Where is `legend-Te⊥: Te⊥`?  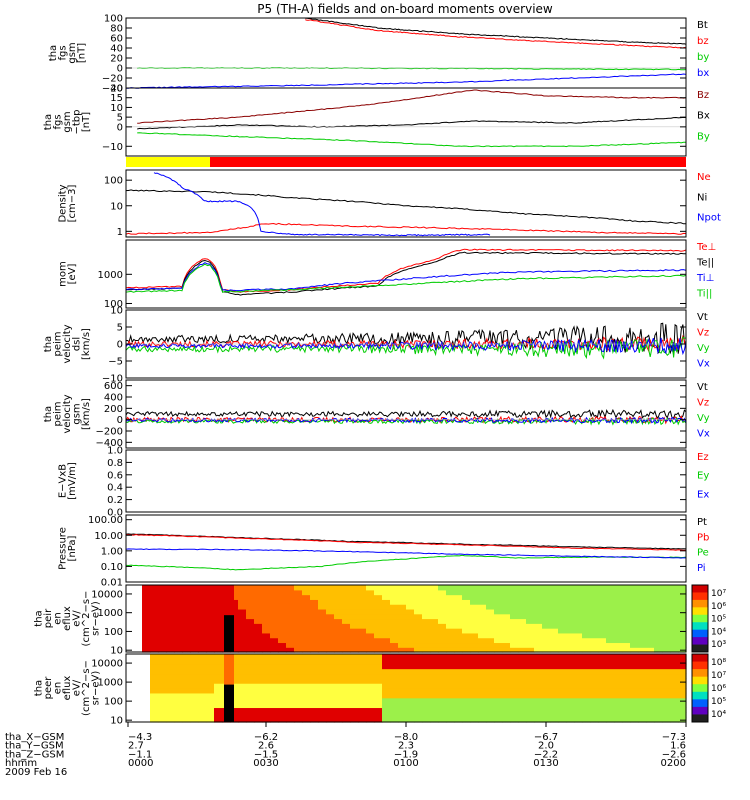
legend-Te⊥: Te⊥ is located at coordinates (706, 247).